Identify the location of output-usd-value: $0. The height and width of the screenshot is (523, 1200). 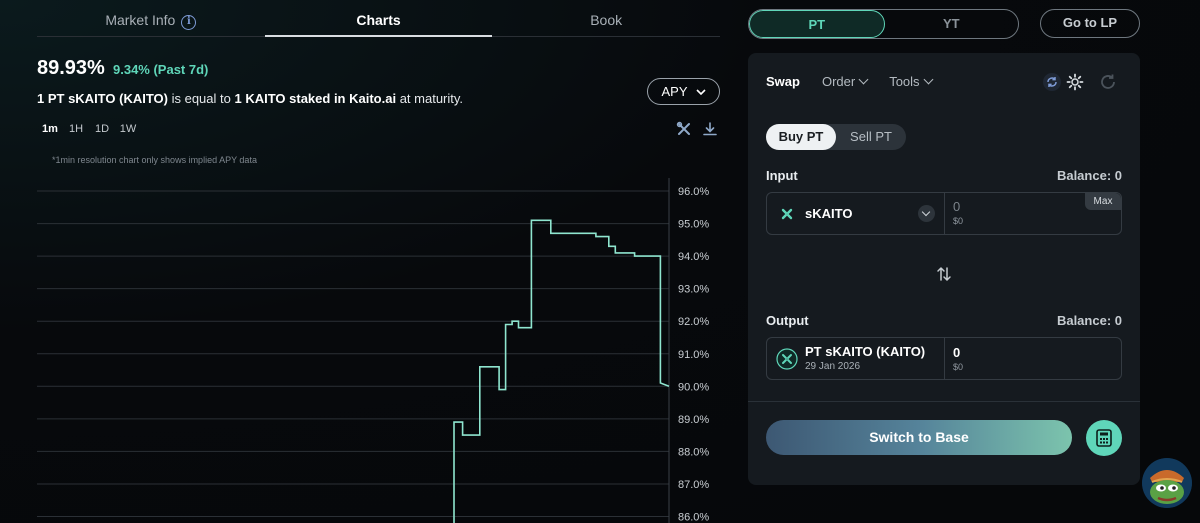
(958, 367).